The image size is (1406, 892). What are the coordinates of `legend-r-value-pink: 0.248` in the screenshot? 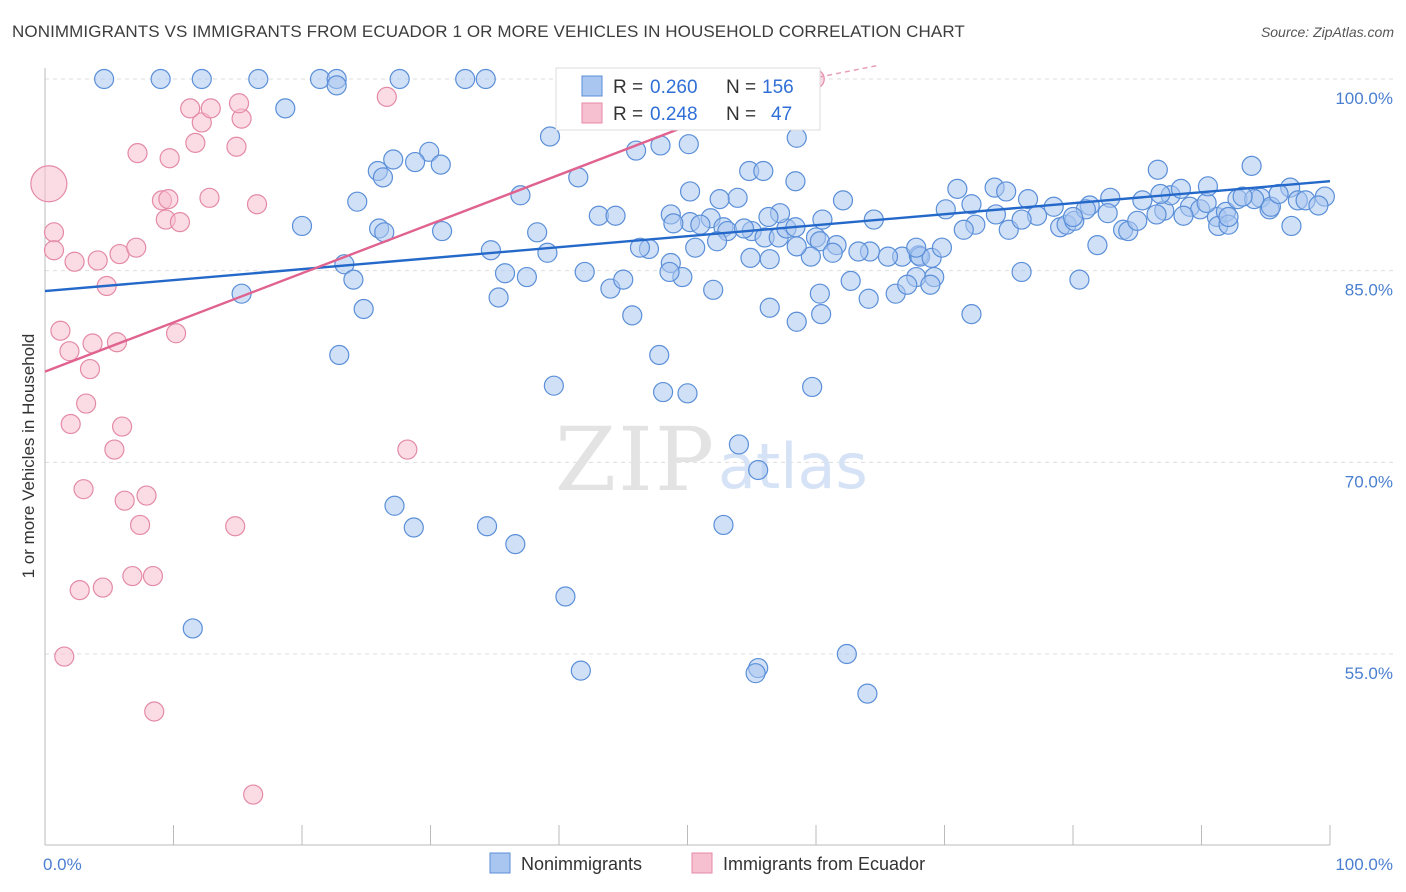 It's located at (674, 114).